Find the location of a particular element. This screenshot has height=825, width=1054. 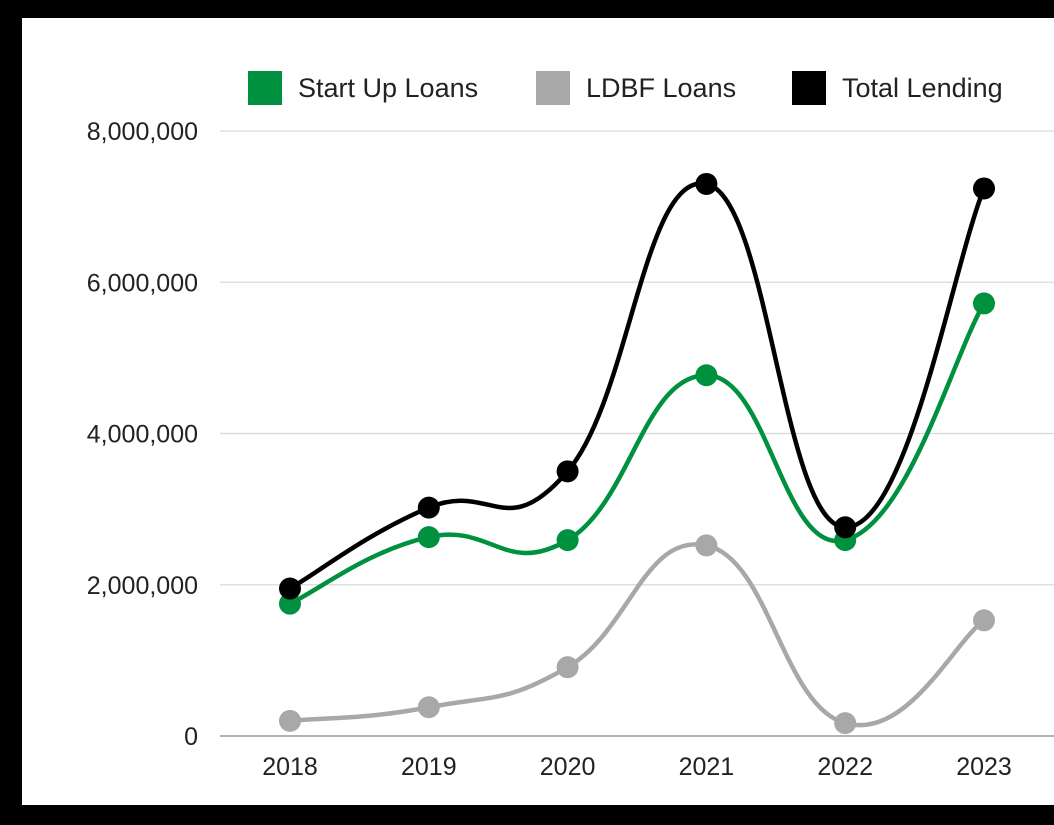

y-axis-ticks: 0 2,000,000 4,000,000 6,000,000 8,000,000 is located at coordinates (142, 434).